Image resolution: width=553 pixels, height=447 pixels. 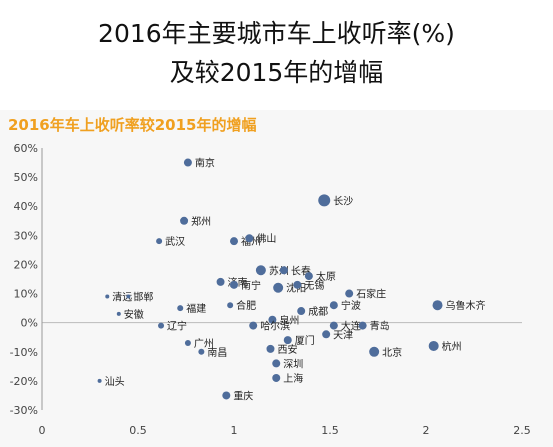 What do you see at coordinates (26, 148) in the screenshot?
I see `y-tick-label: 60%` at bounding box center [26, 148].